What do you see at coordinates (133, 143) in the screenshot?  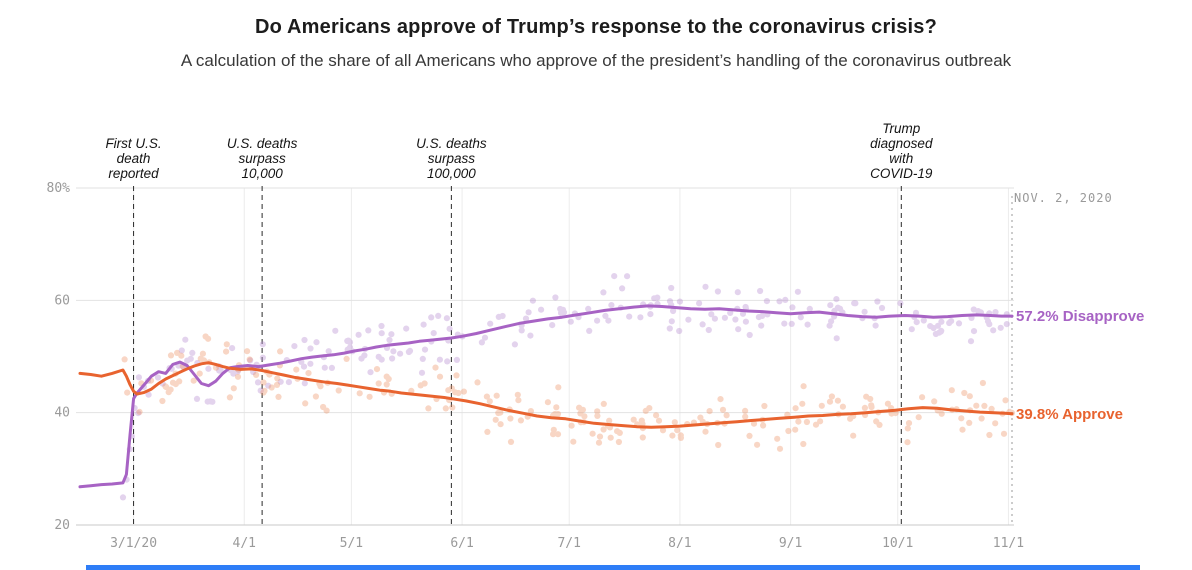 I see `event-label-line: First U.S.` at bounding box center [133, 143].